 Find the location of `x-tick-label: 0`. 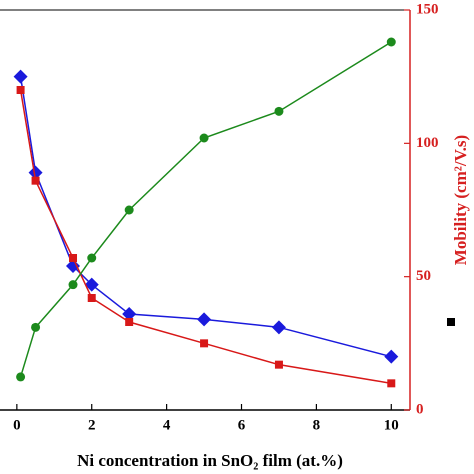

x-tick-label: 0 is located at coordinates (17, 425).